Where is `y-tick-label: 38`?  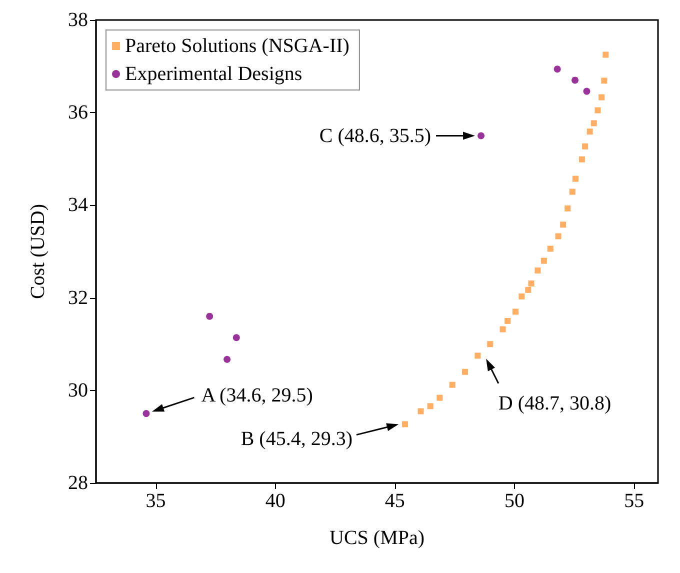 y-tick-label: 38 is located at coordinates (78, 20).